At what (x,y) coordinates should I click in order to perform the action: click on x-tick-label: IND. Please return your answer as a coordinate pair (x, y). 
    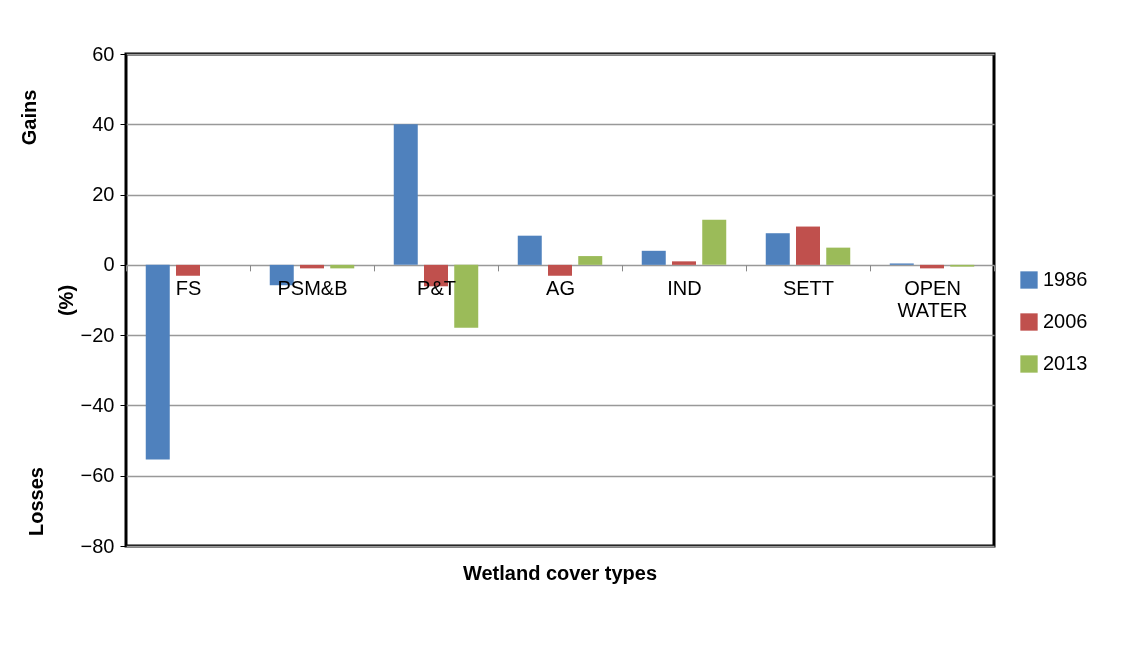
    Looking at the image, I should click on (684, 288).